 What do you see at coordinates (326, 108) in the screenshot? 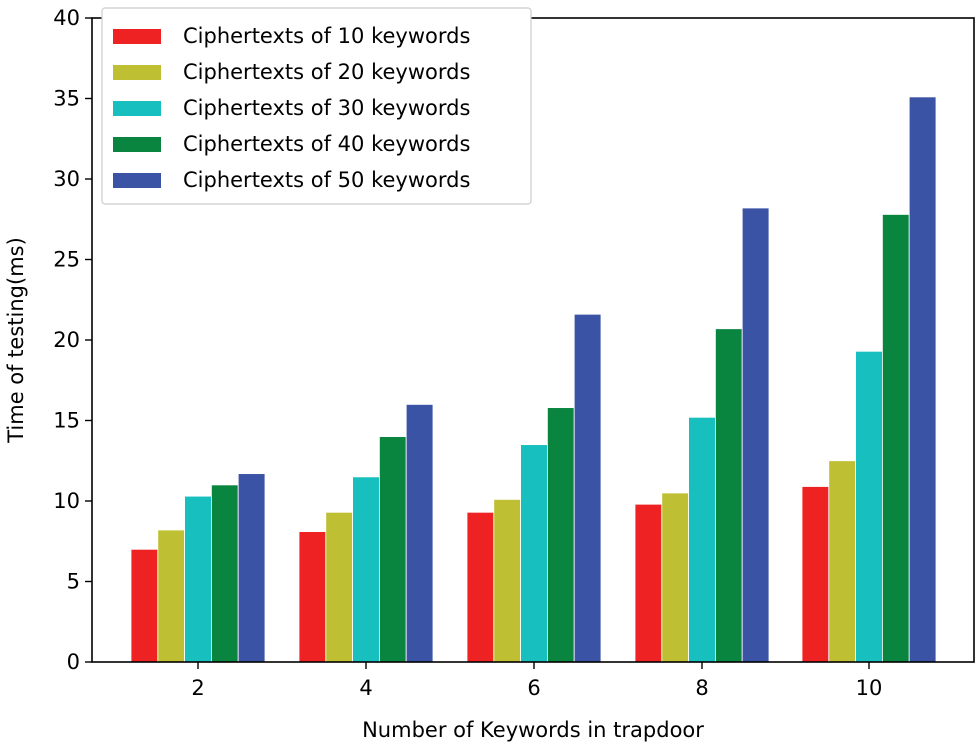
I see `legend-label-3: Ciphertexts of 30 keywords` at bounding box center [326, 108].